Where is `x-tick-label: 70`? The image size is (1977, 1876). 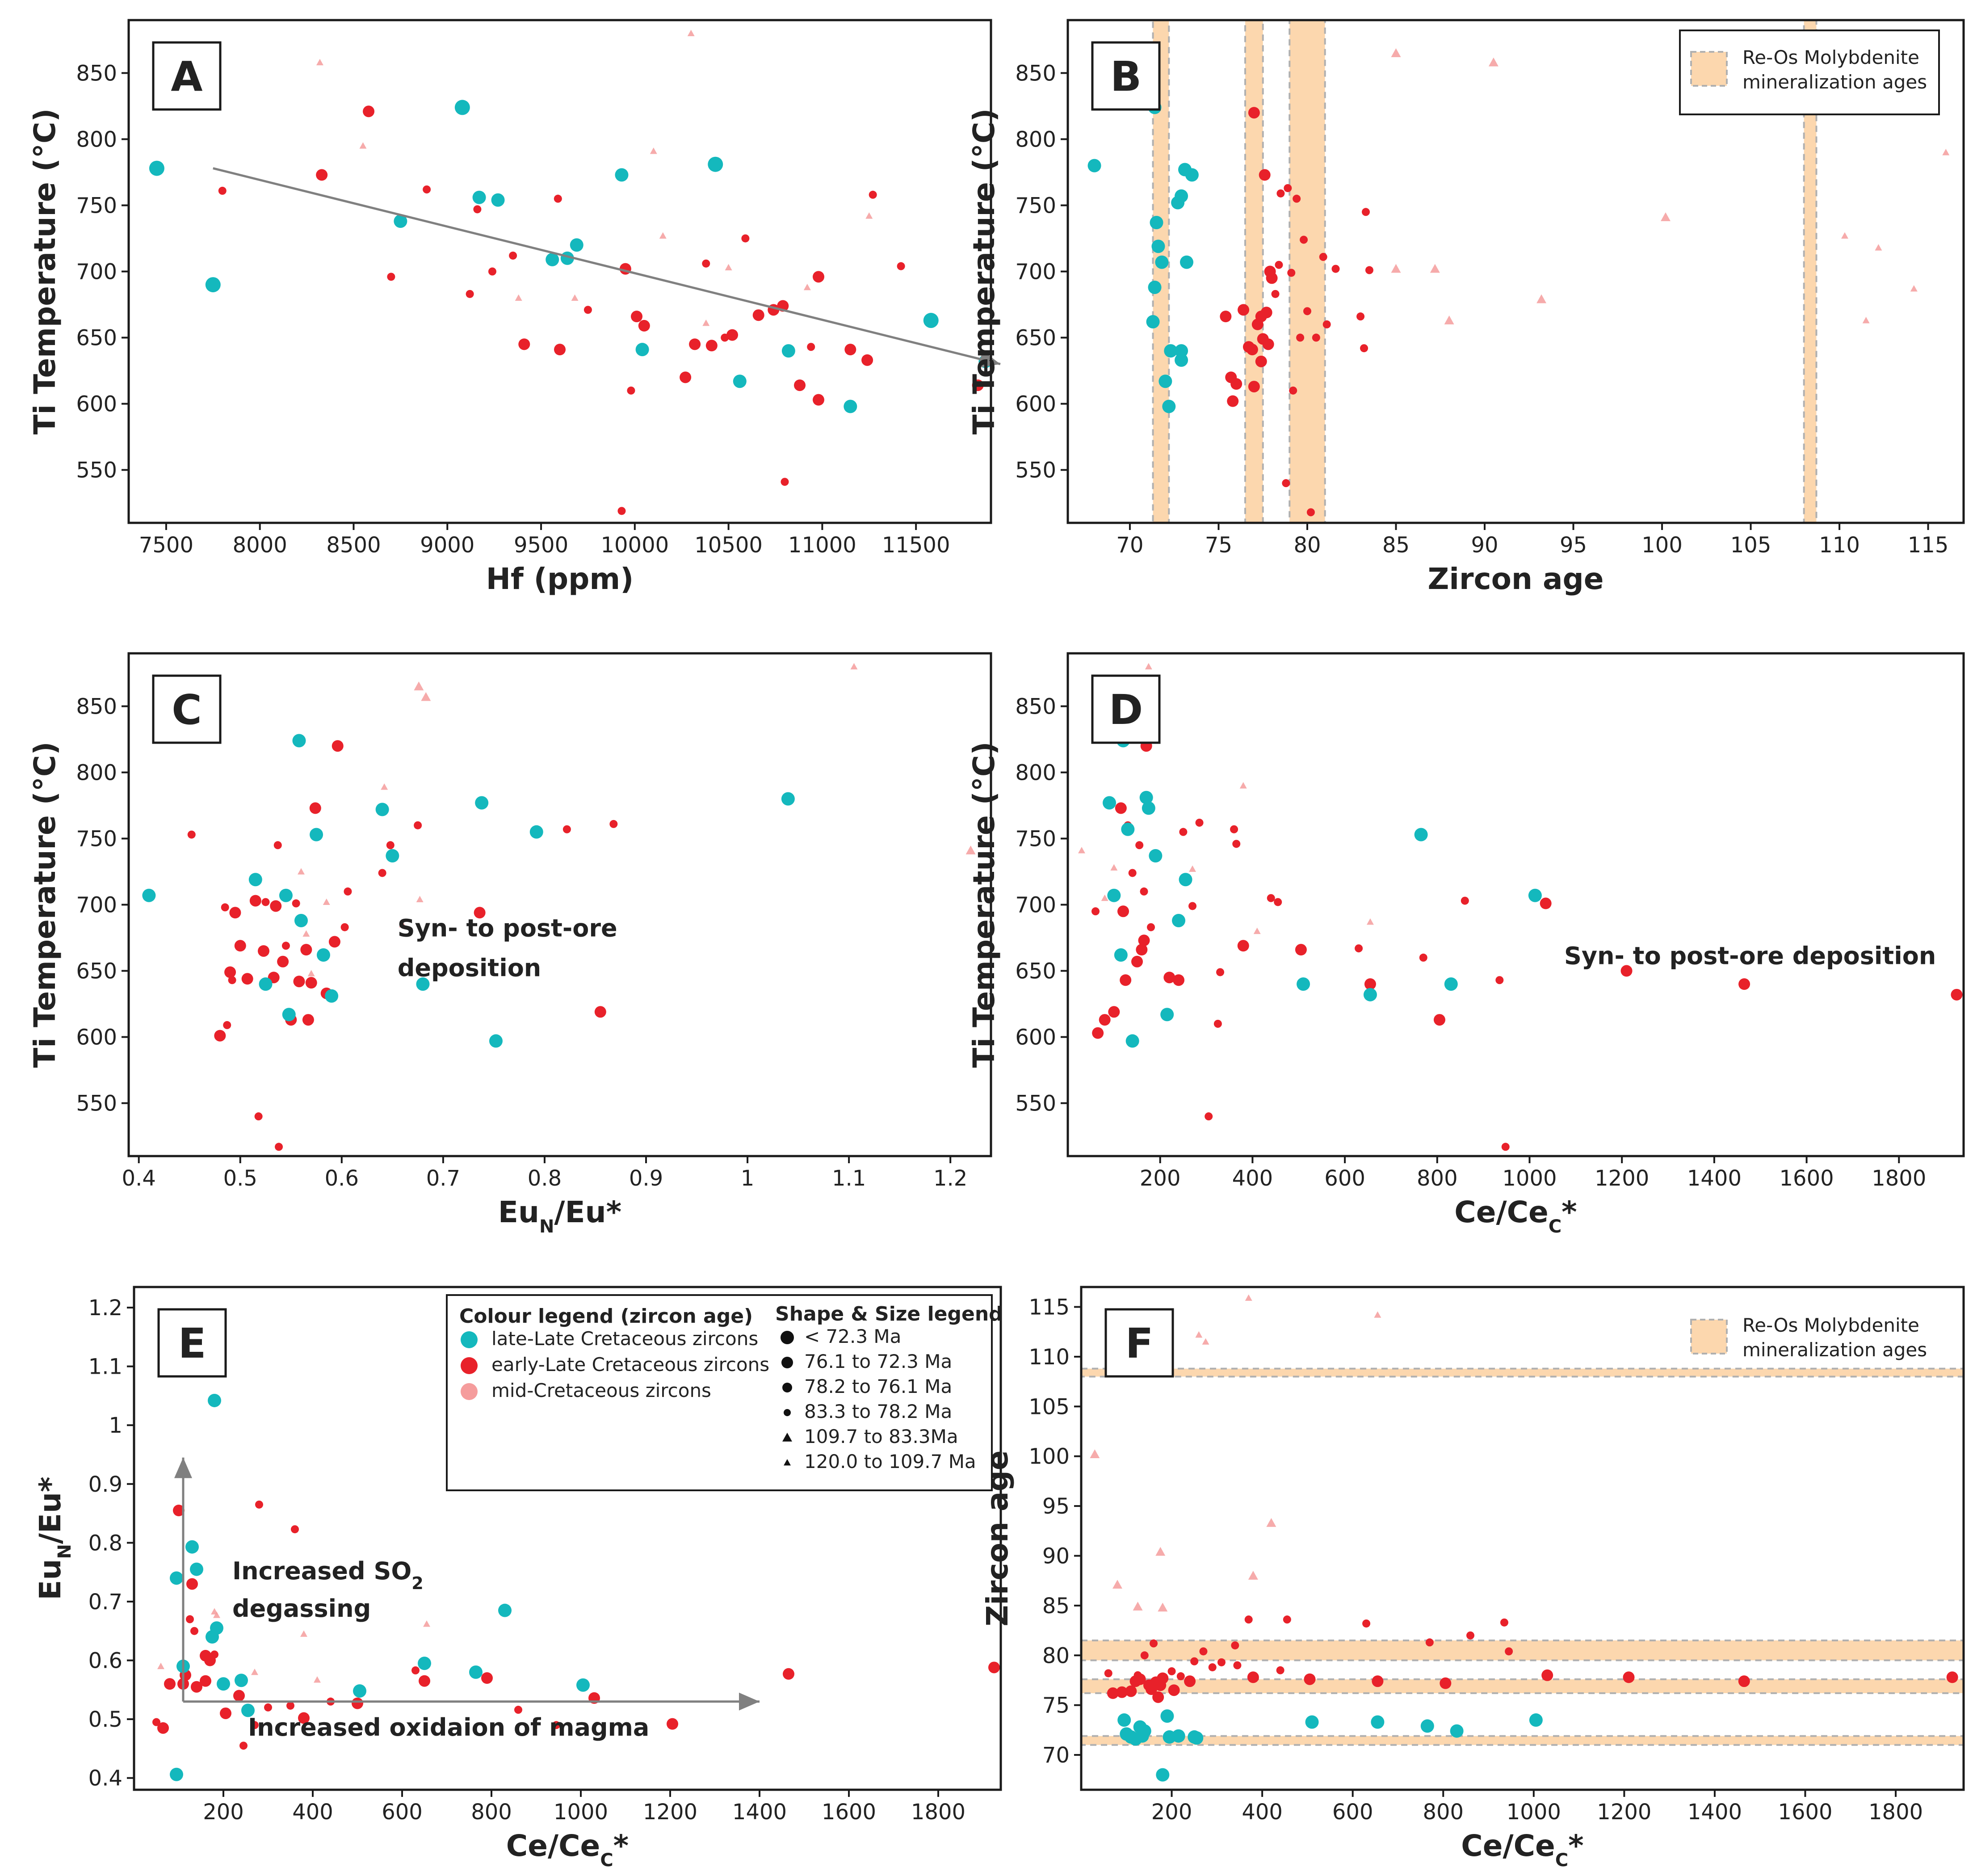 x-tick-label: 70 is located at coordinates (1129, 546).